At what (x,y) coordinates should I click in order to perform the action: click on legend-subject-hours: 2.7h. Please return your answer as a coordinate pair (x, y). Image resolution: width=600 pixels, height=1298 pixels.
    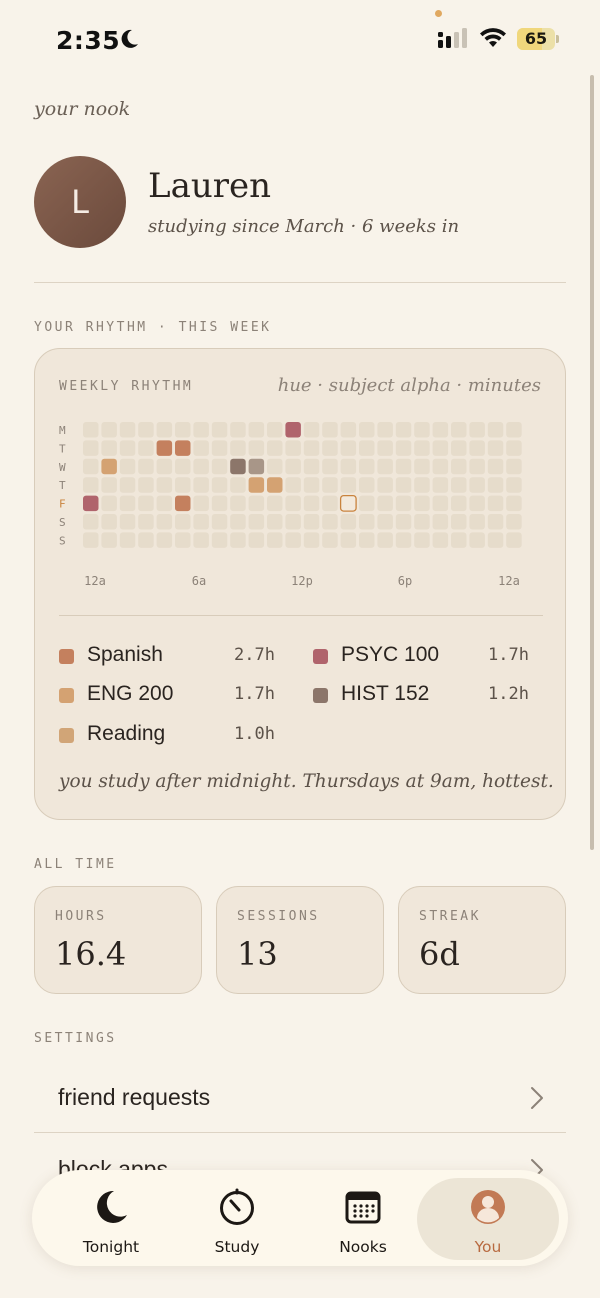
    Looking at the image, I should click on (254, 655).